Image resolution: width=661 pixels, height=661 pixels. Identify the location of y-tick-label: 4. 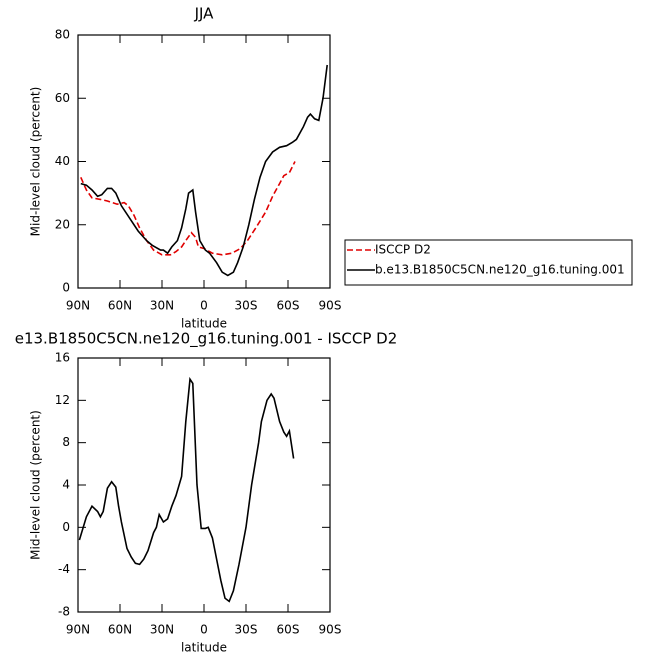
(66, 485).